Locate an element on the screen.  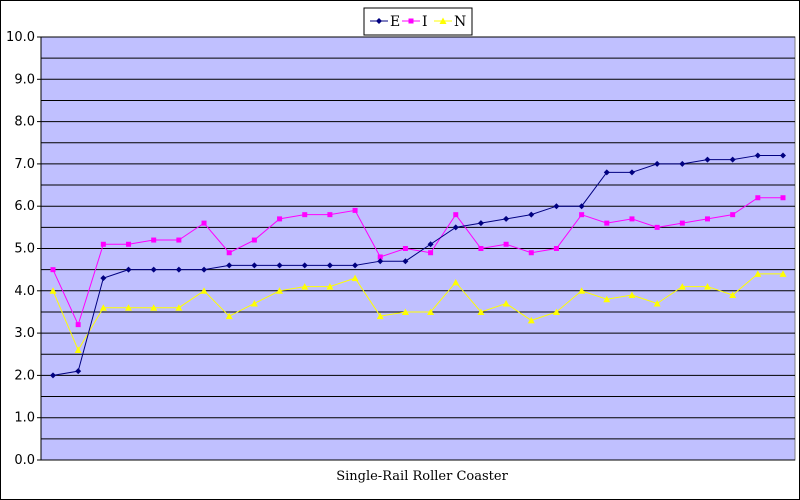
y-tick-label: 6.0 is located at coordinates (24, 206).